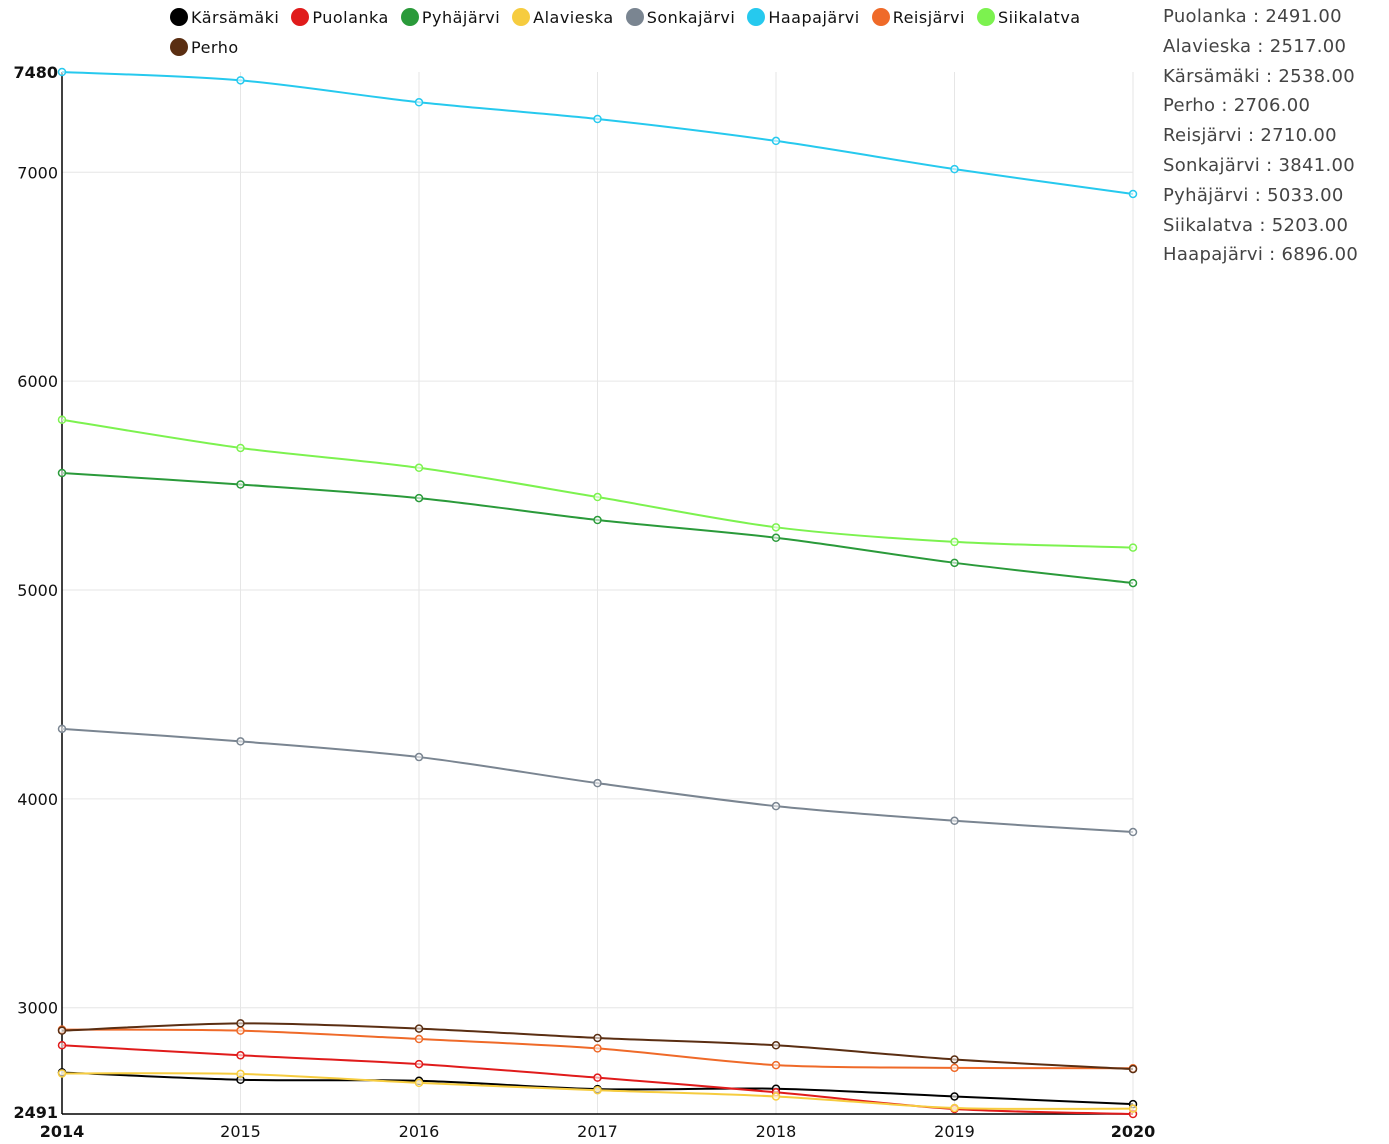 The height and width of the screenshot is (1144, 1389). I want to click on value-summary-row: Siikalatva : 5203.00, so click(1256, 225).